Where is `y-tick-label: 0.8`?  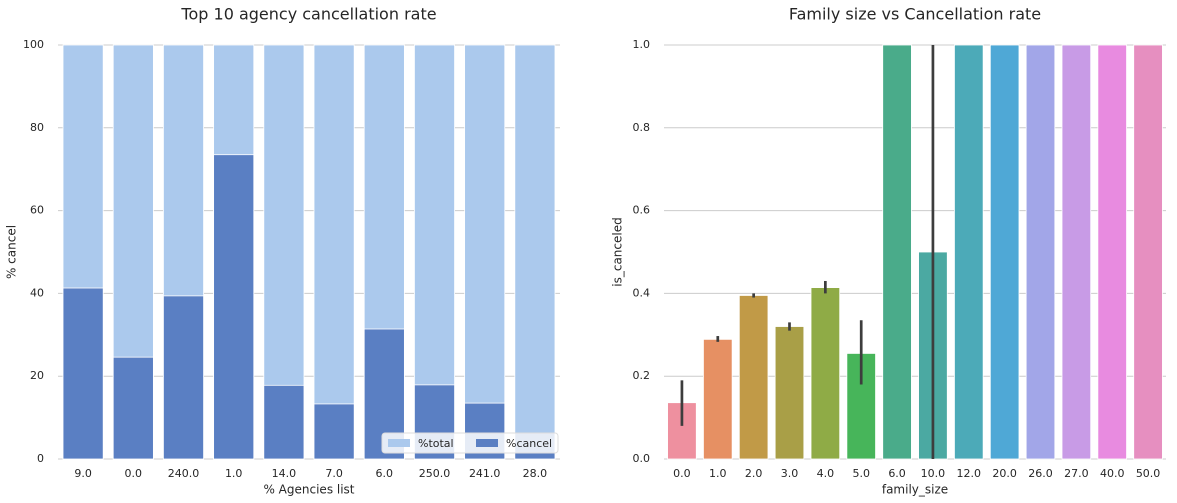 y-tick-label: 0.8 is located at coordinates (642, 127).